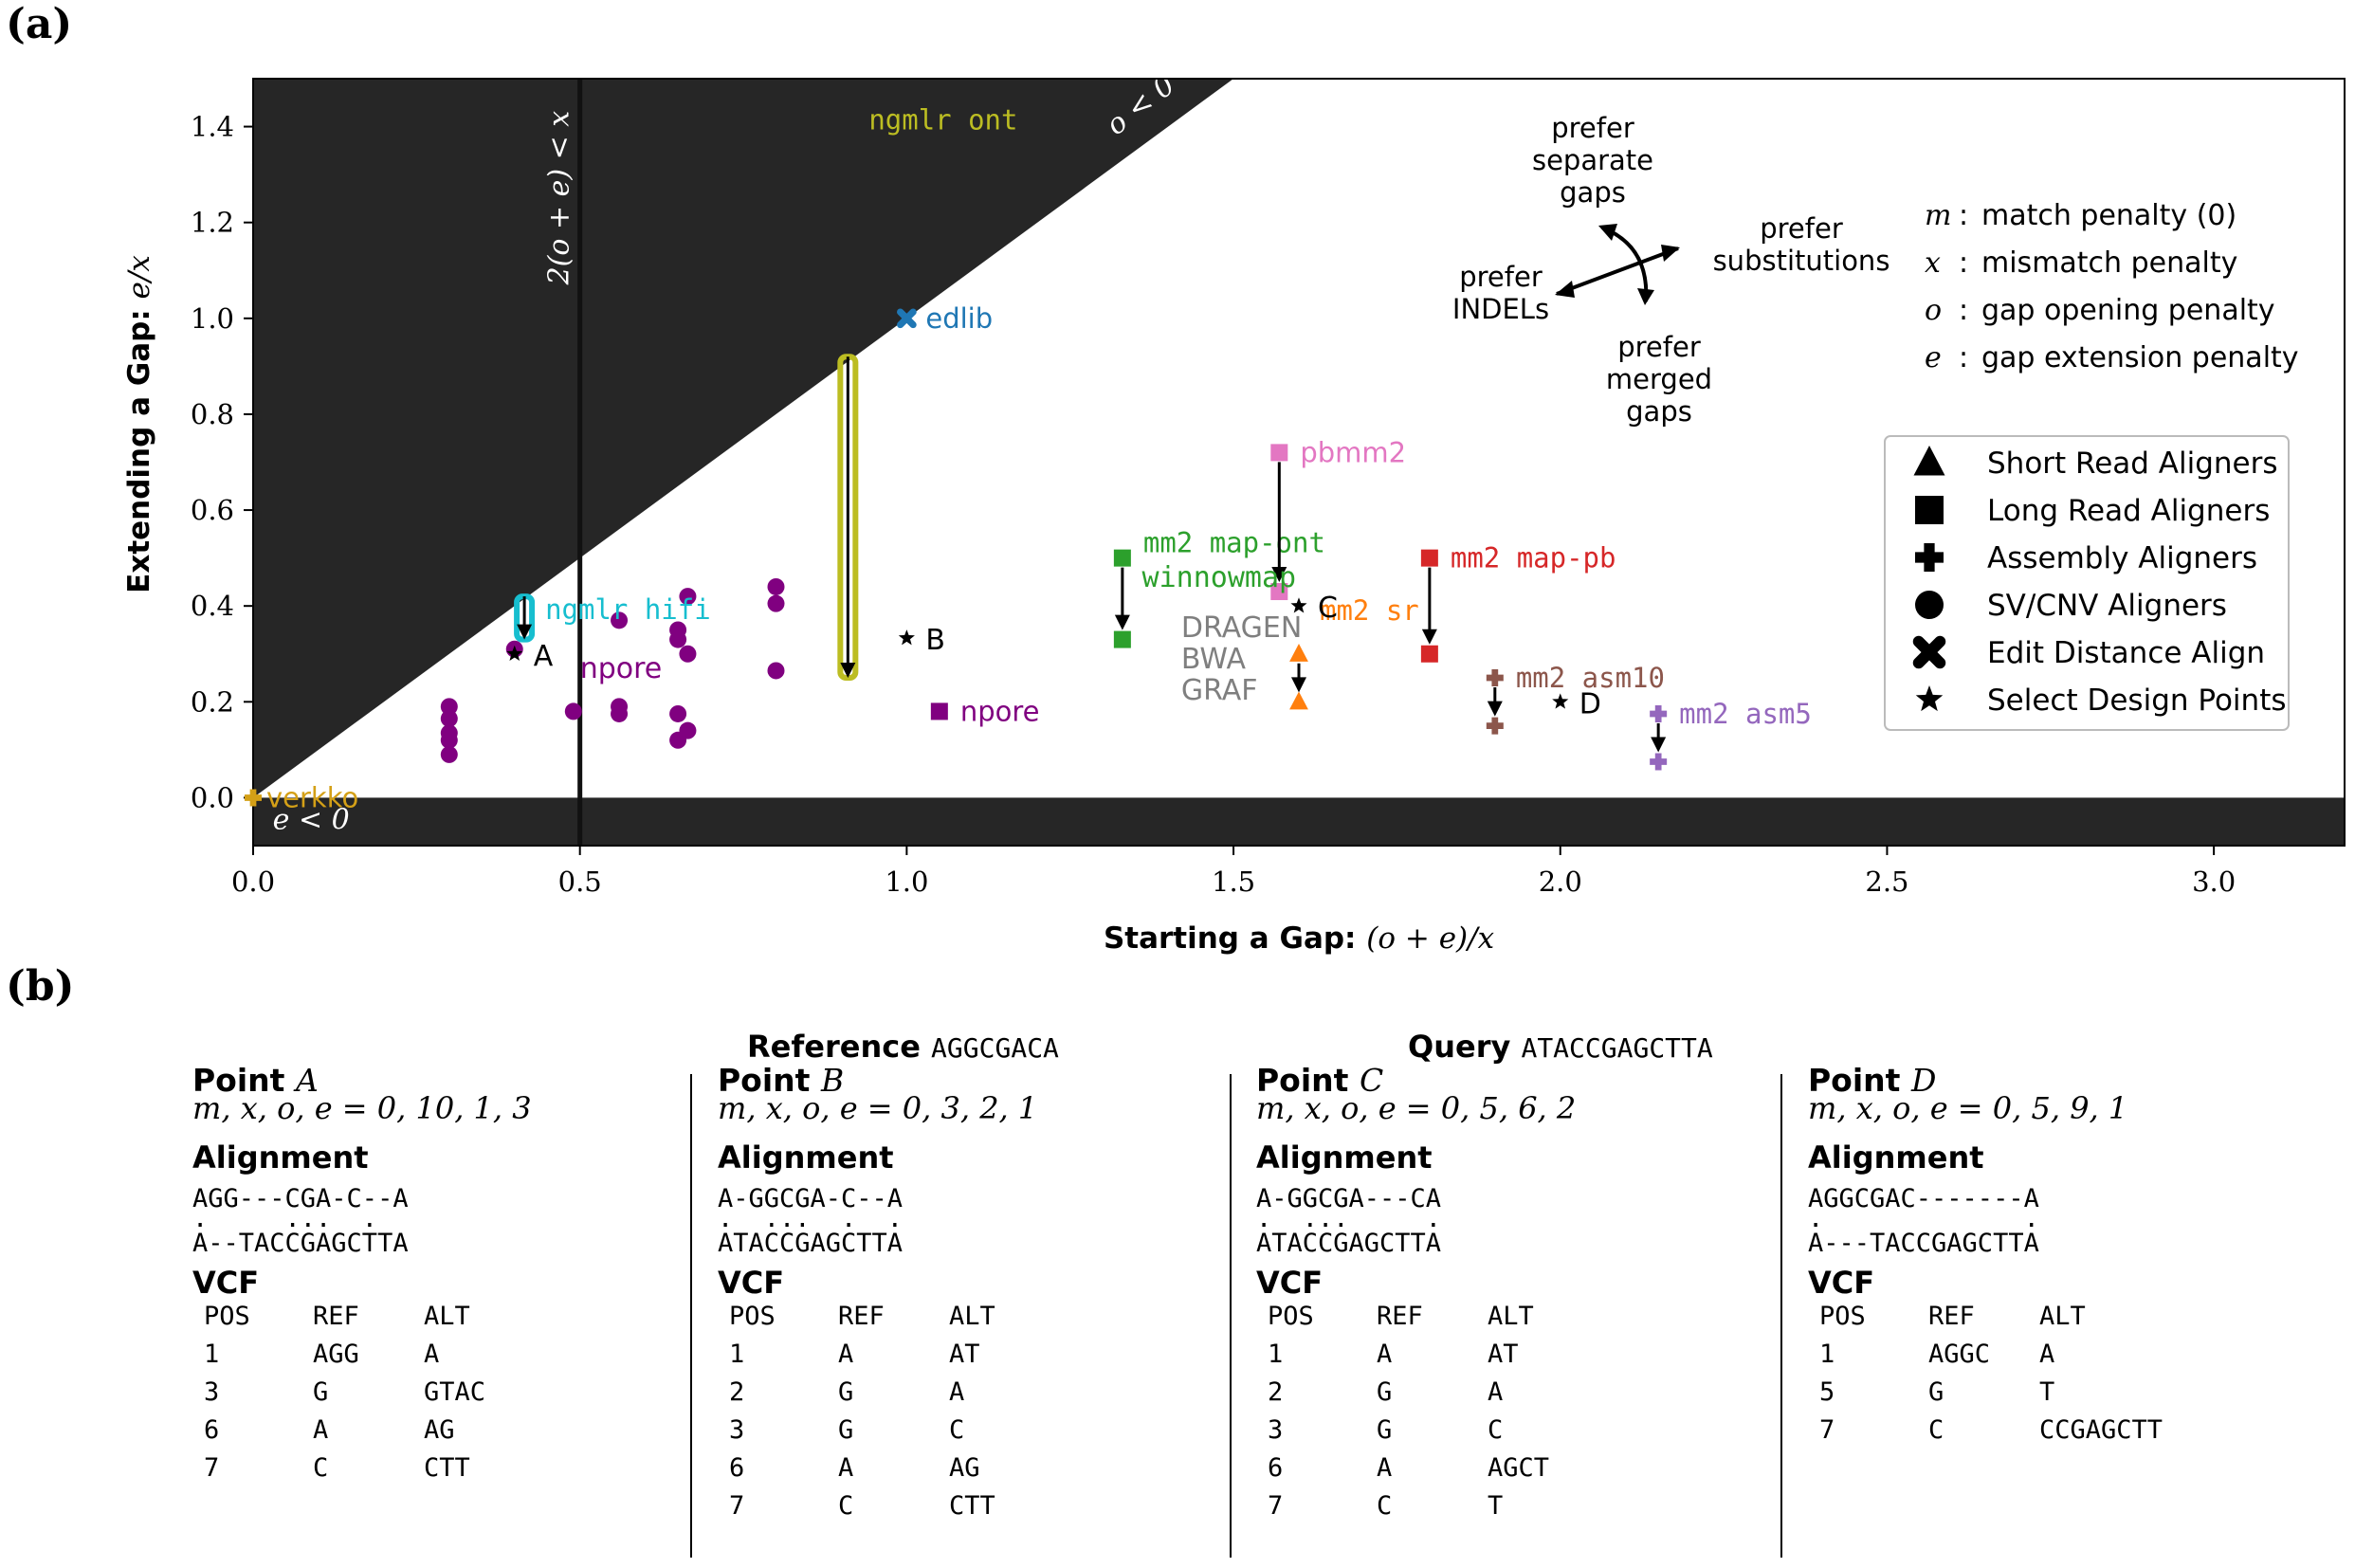  What do you see at coordinates (1495, 726) in the screenshot?
I see `mm2_asm10-to-marker` at bounding box center [1495, 726].